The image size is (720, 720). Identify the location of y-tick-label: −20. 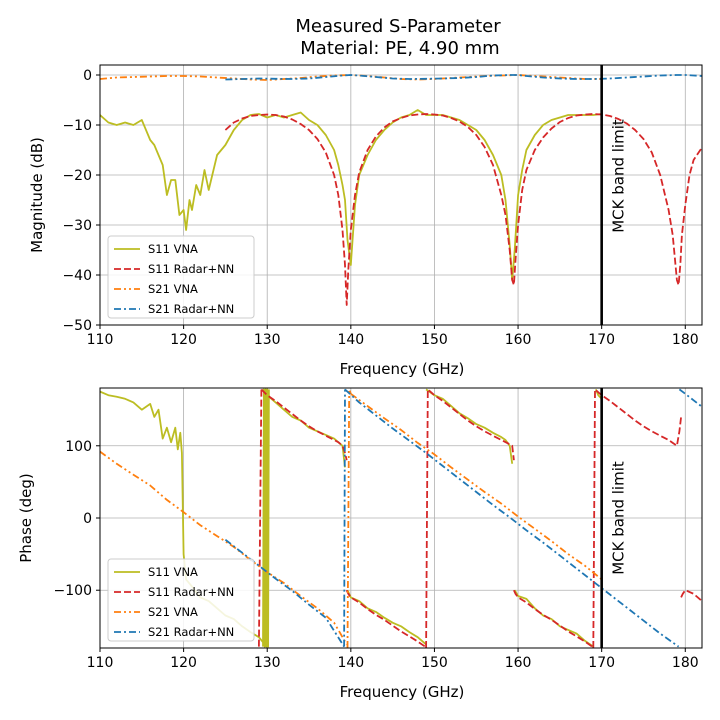
(77, 176).